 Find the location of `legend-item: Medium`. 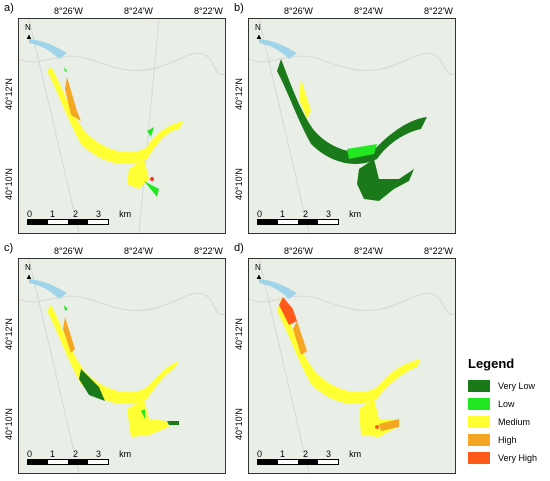

legend-item: Medium is located at coordinates (509, 422).